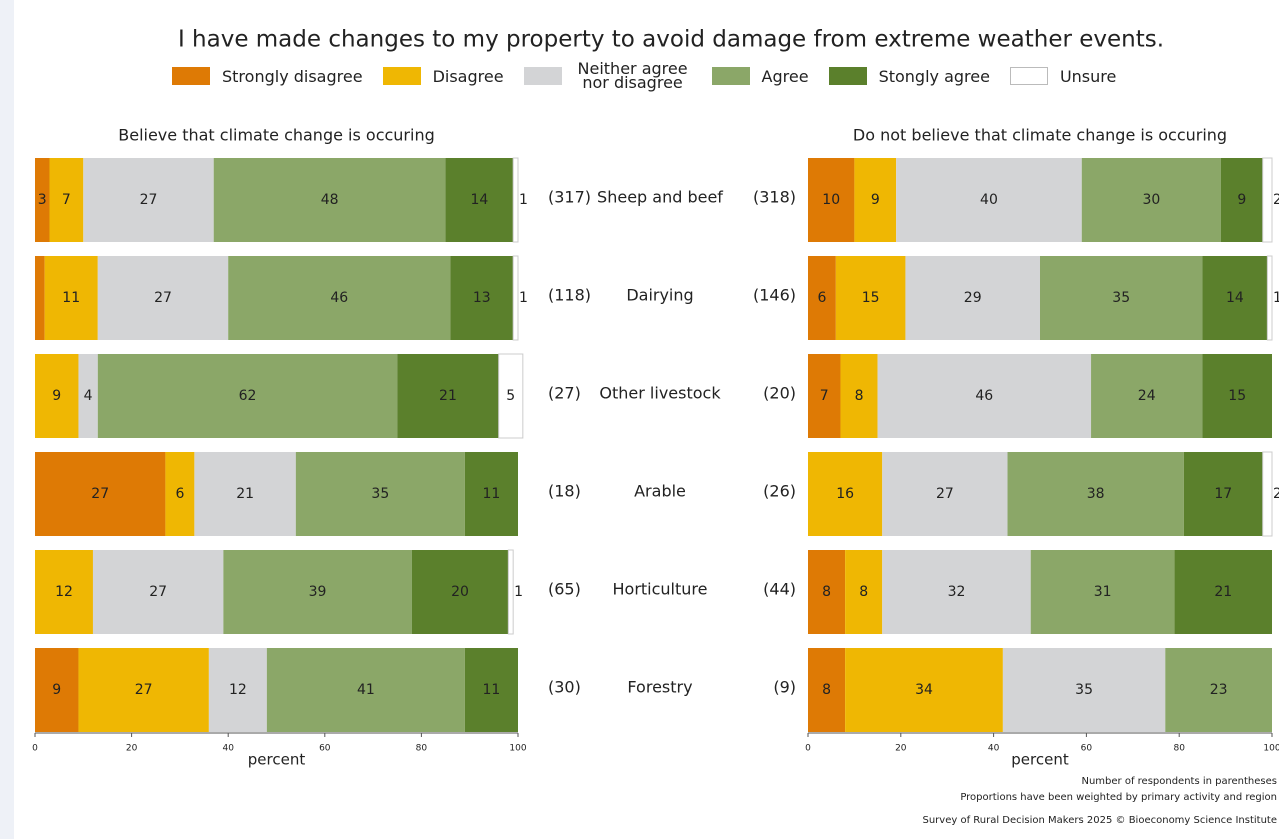 The width and height of the screenshot is (1279, 839). What do you see at coordinates (468, 76) in the screenshot?
I see `legend-label: Disagree` at bounding box center [468, 76].